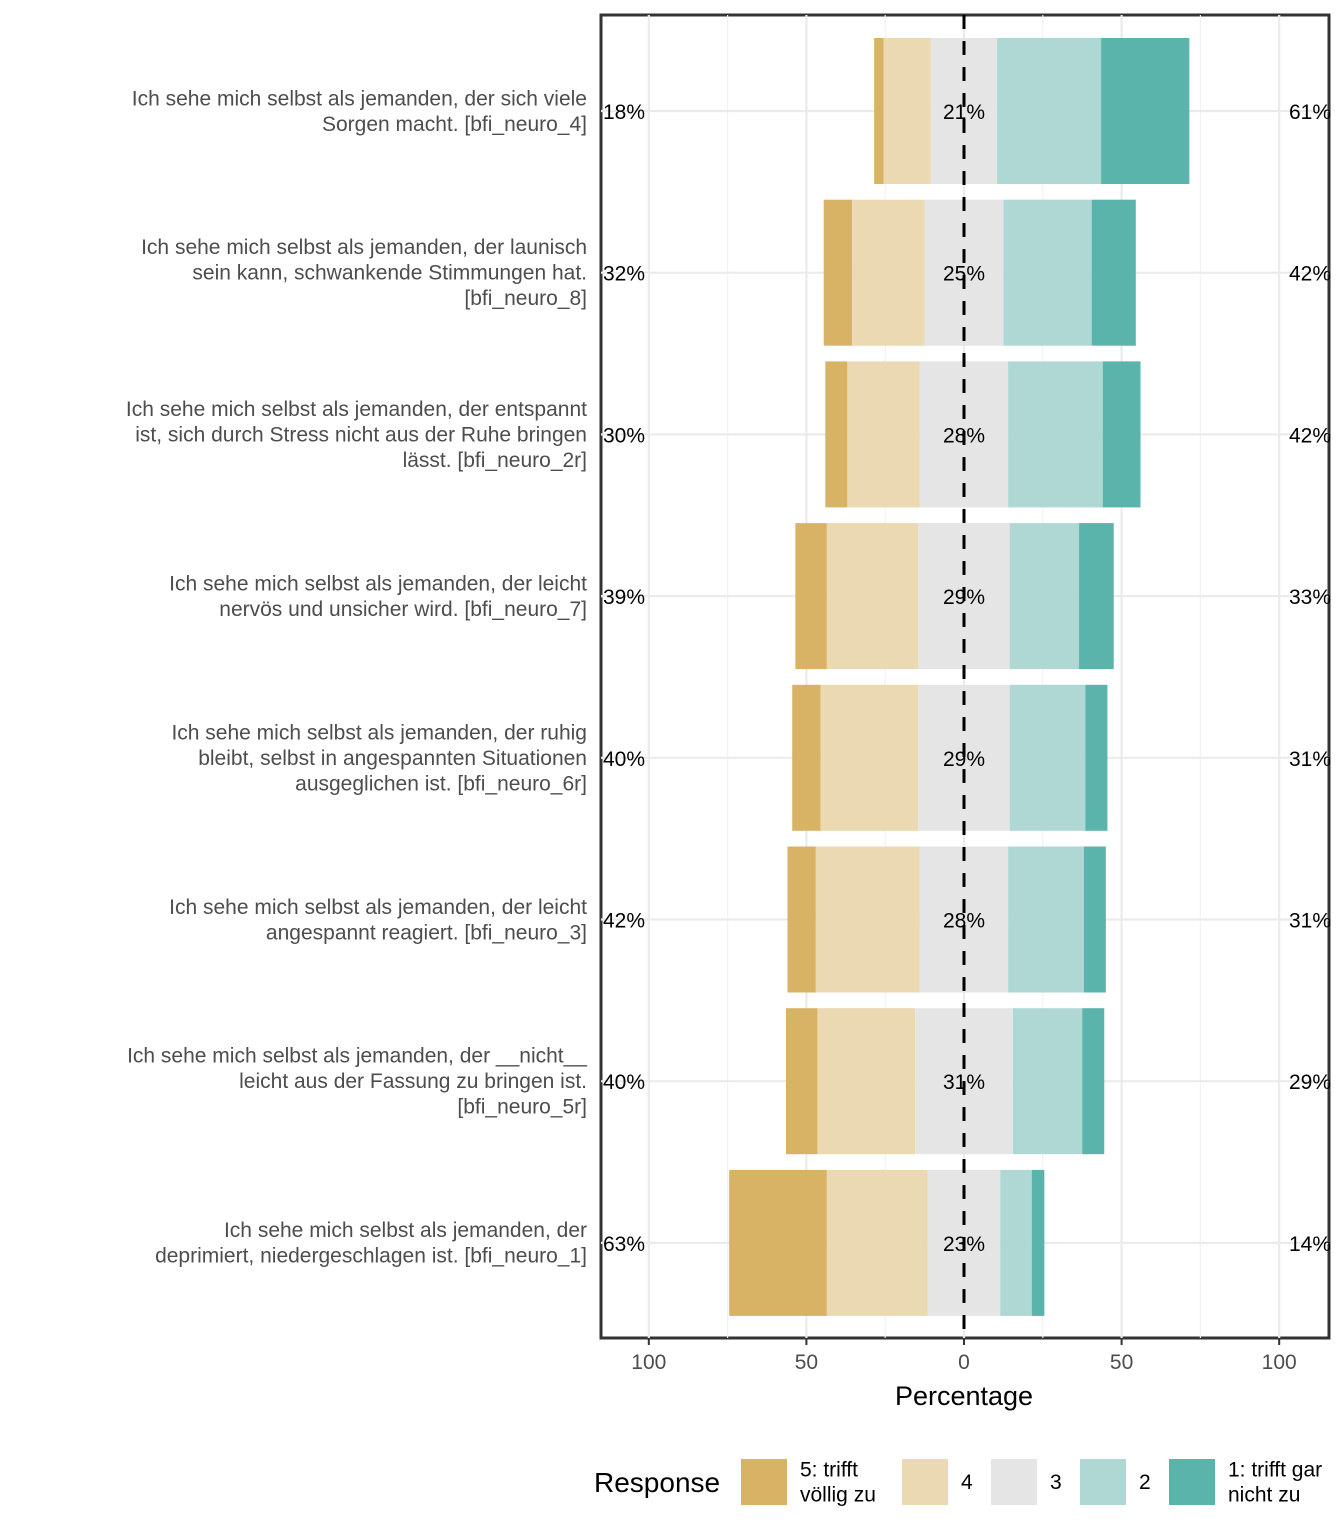  I want to click on category-label-line: [bfi_neuro_5r], so click(522, 1107).